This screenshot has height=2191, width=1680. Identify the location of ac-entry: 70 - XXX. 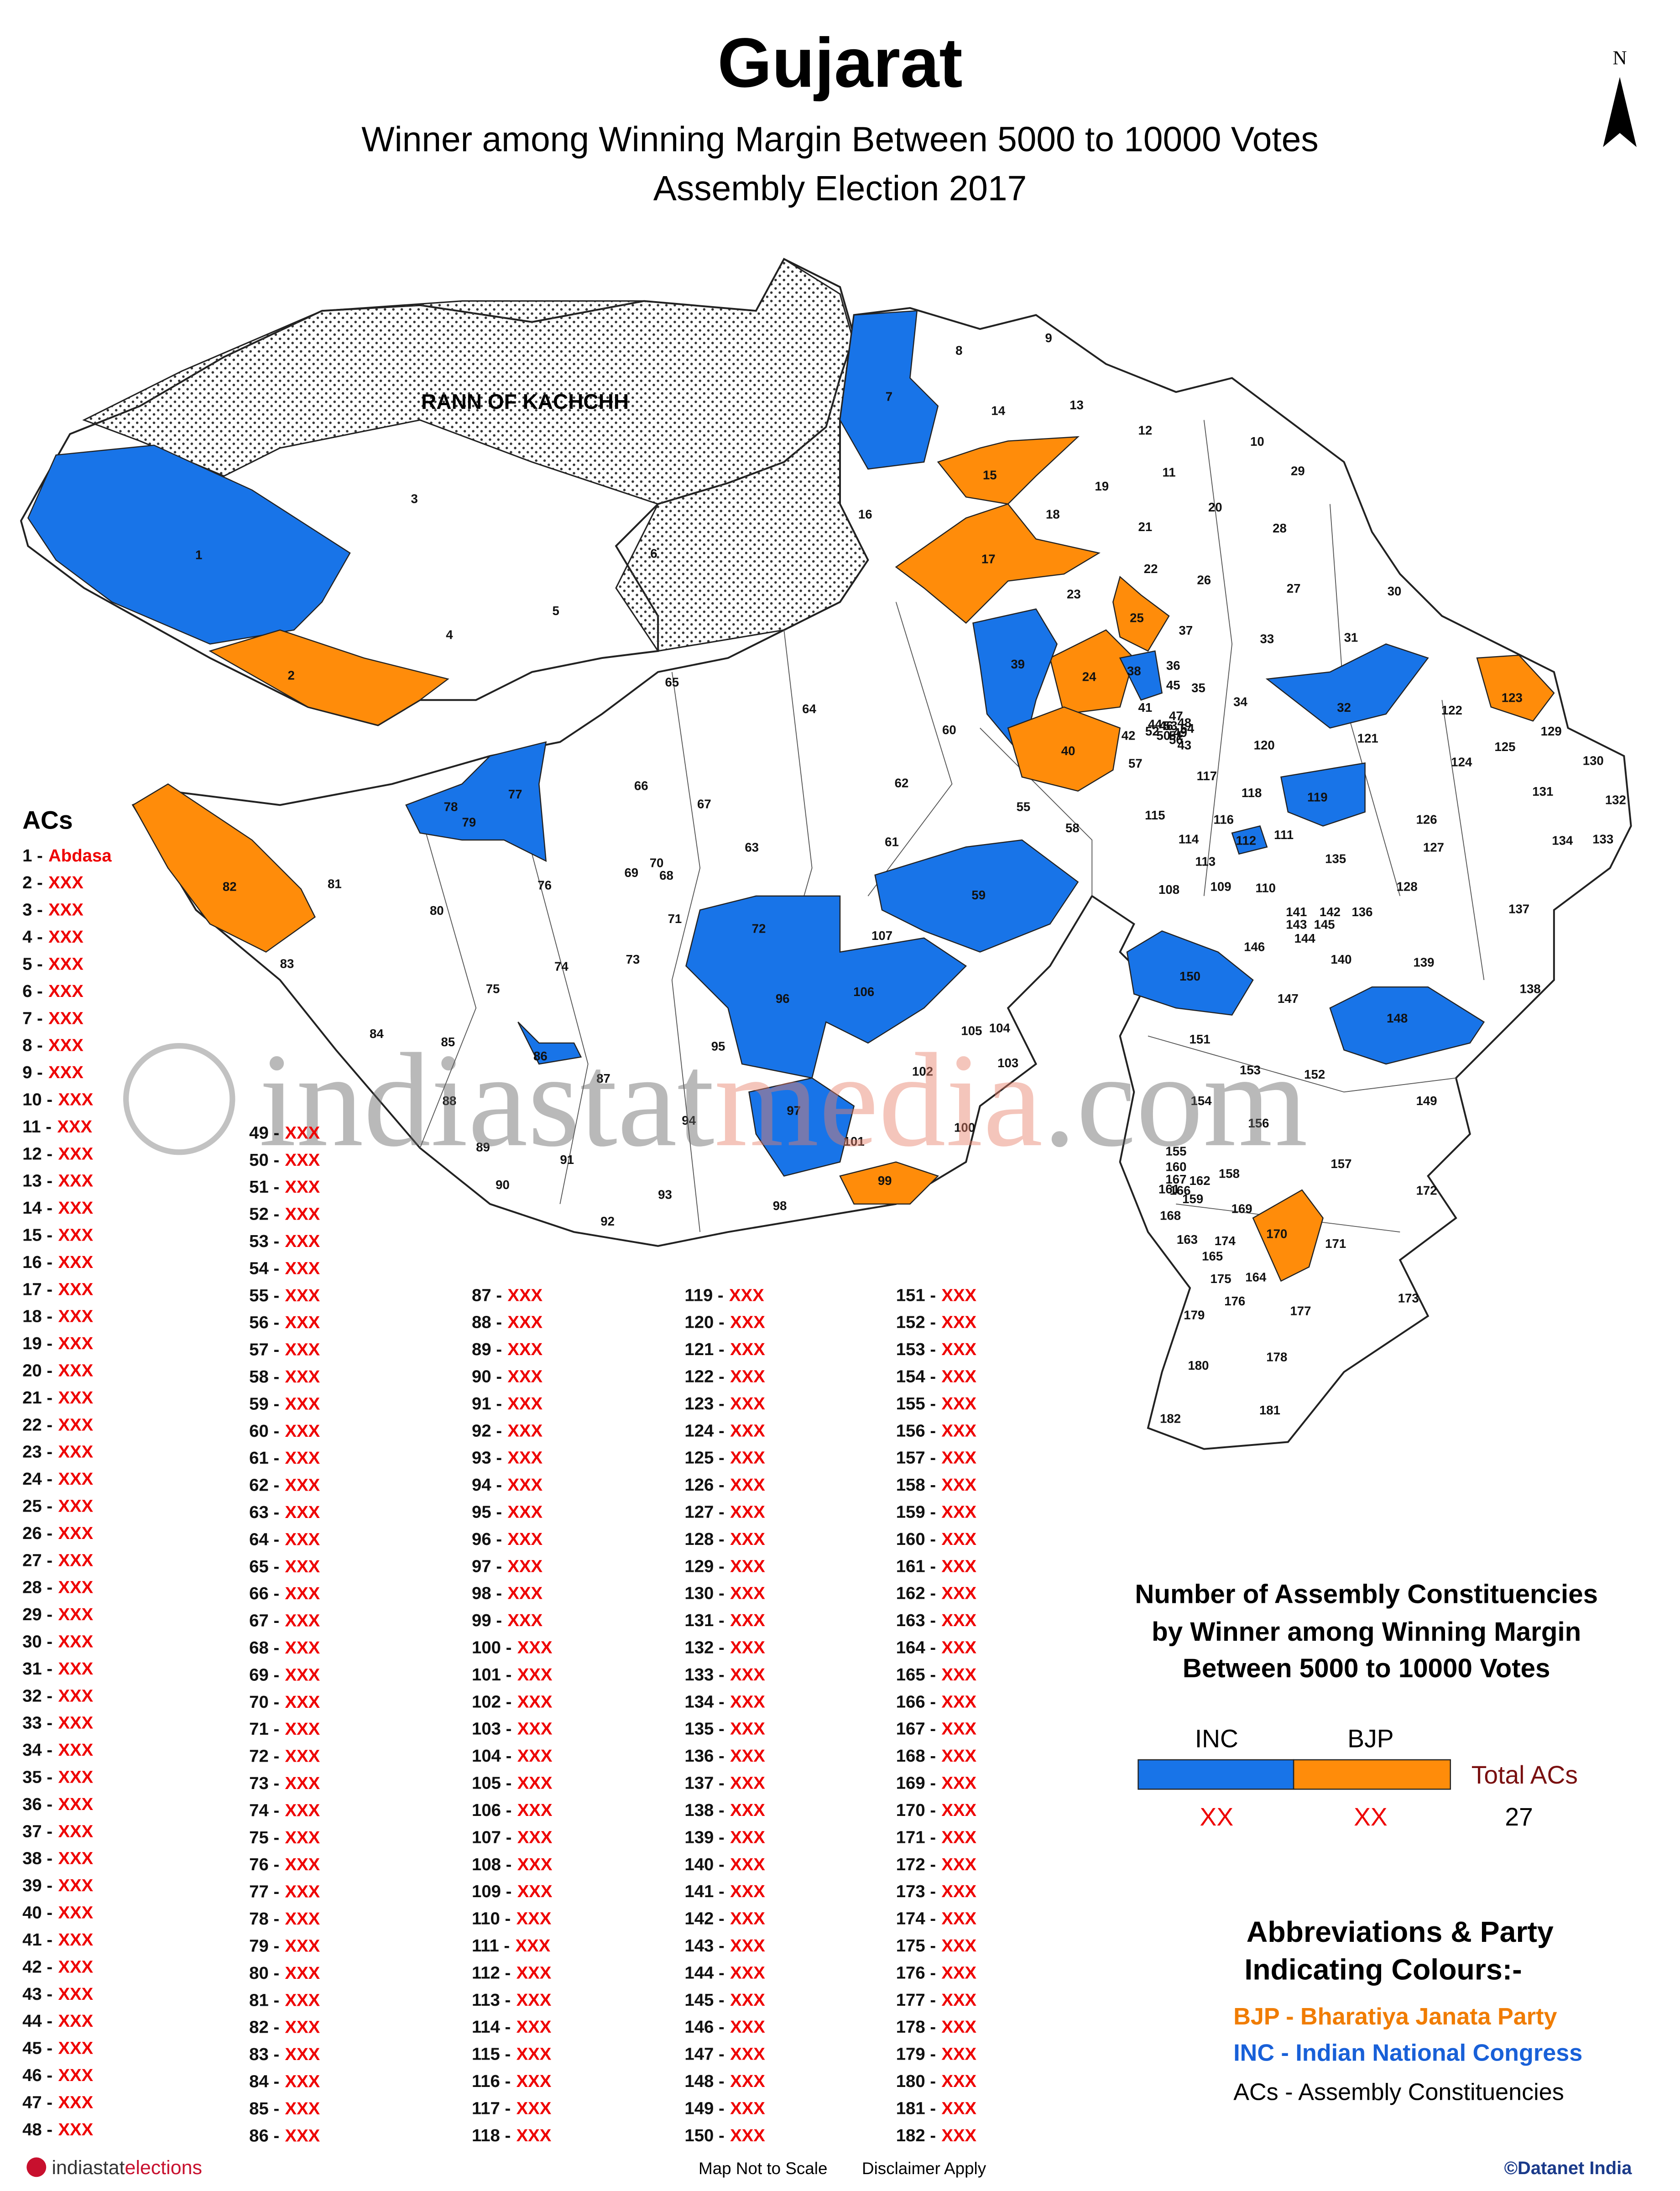
(284, 1702).